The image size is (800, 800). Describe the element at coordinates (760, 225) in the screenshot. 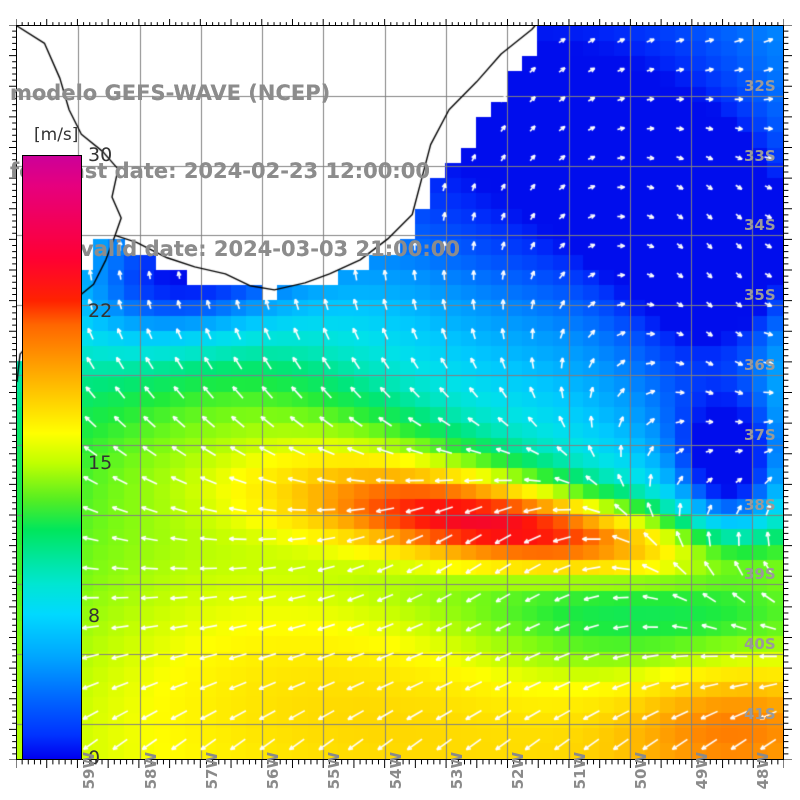

I see `lat-label-34S: 34S` at that location.